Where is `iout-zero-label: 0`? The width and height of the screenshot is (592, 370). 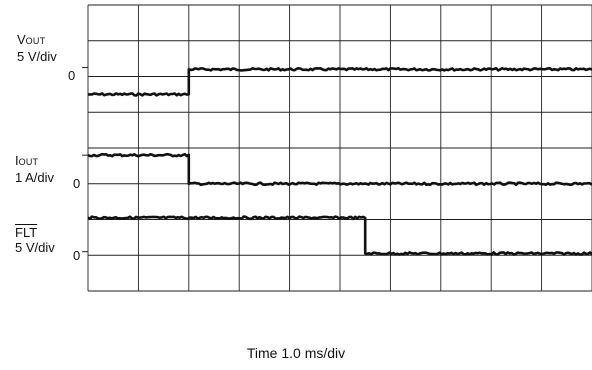
iout-zero-label: 0 is located at coordinates (77, 183).